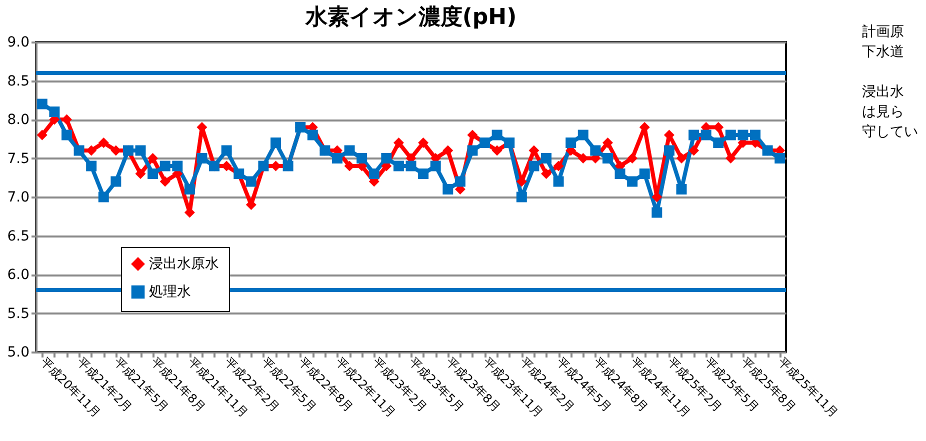 Image resolution: width=926 pixels, height=441 pixels. I want to click on text: 下水道, so click(883, 52).